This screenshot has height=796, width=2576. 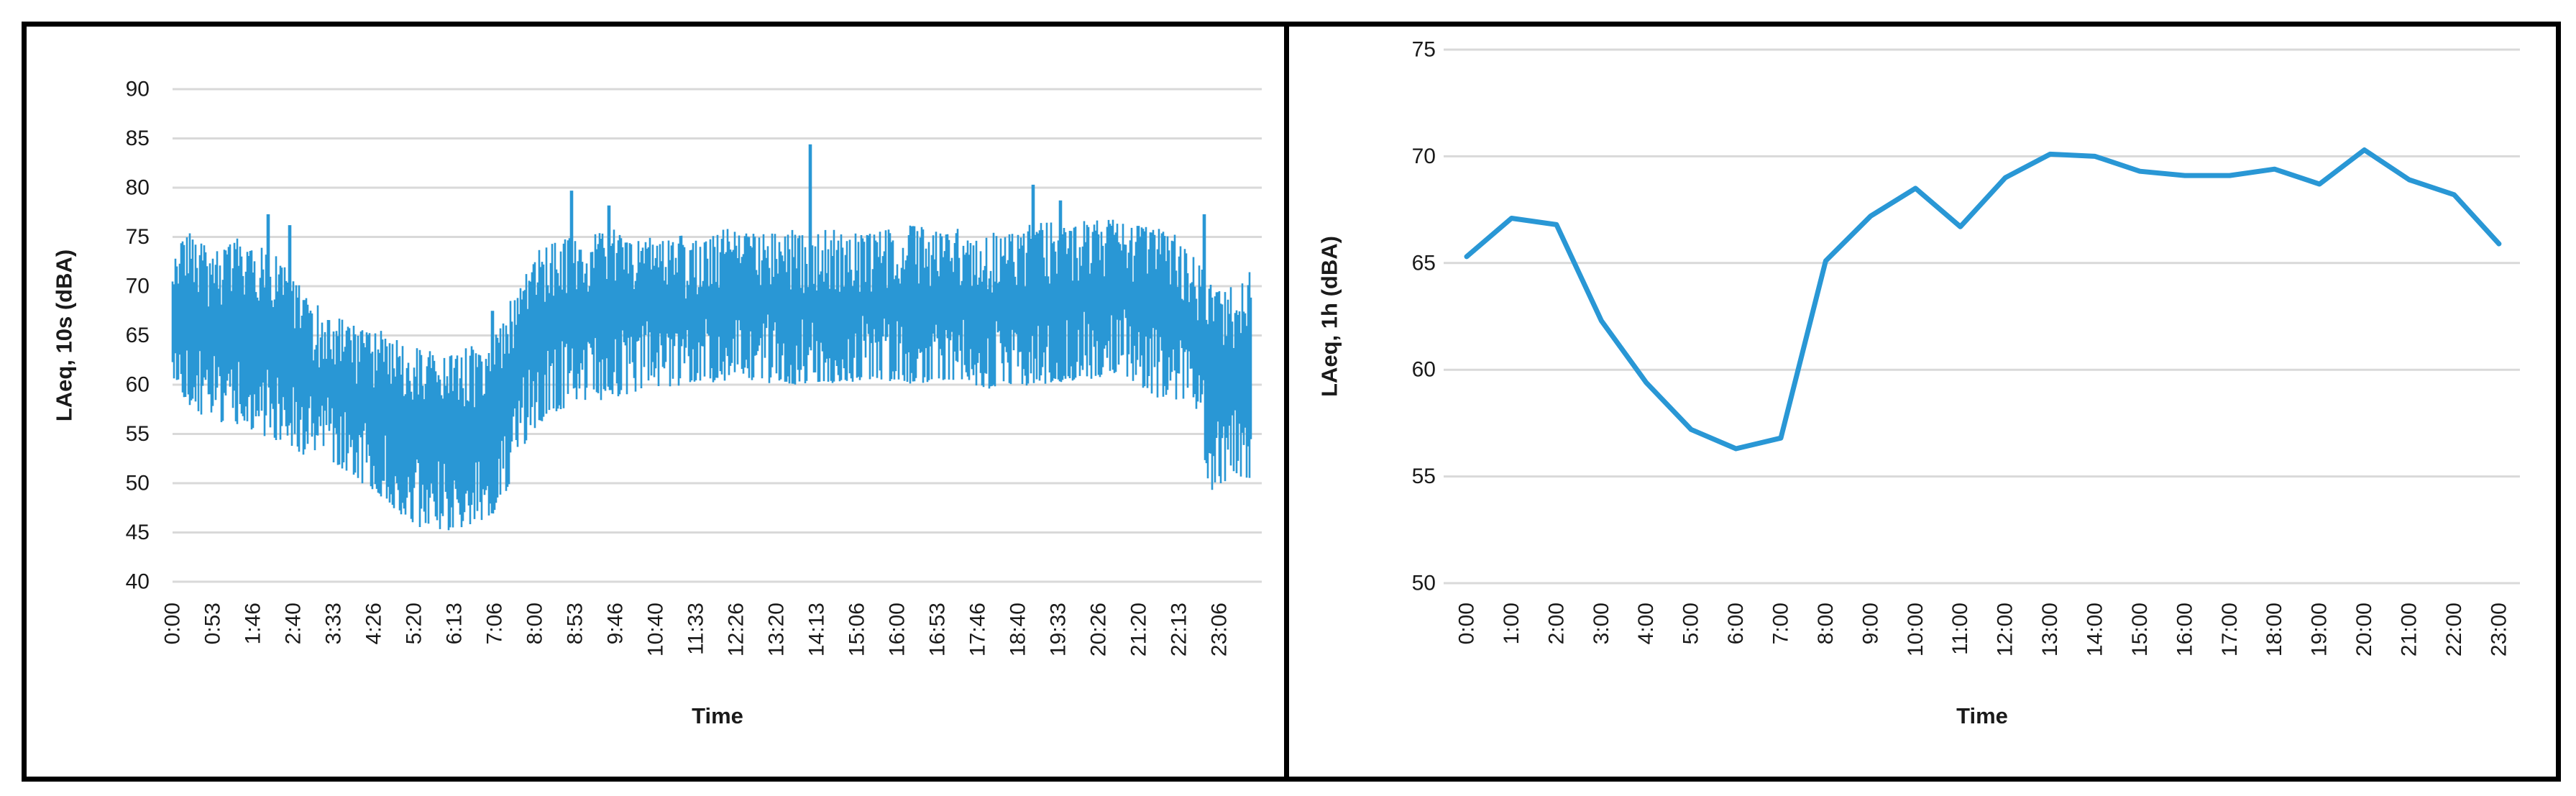 I want to click on x-tick-label: 13:20, so click(x=776, y=630).